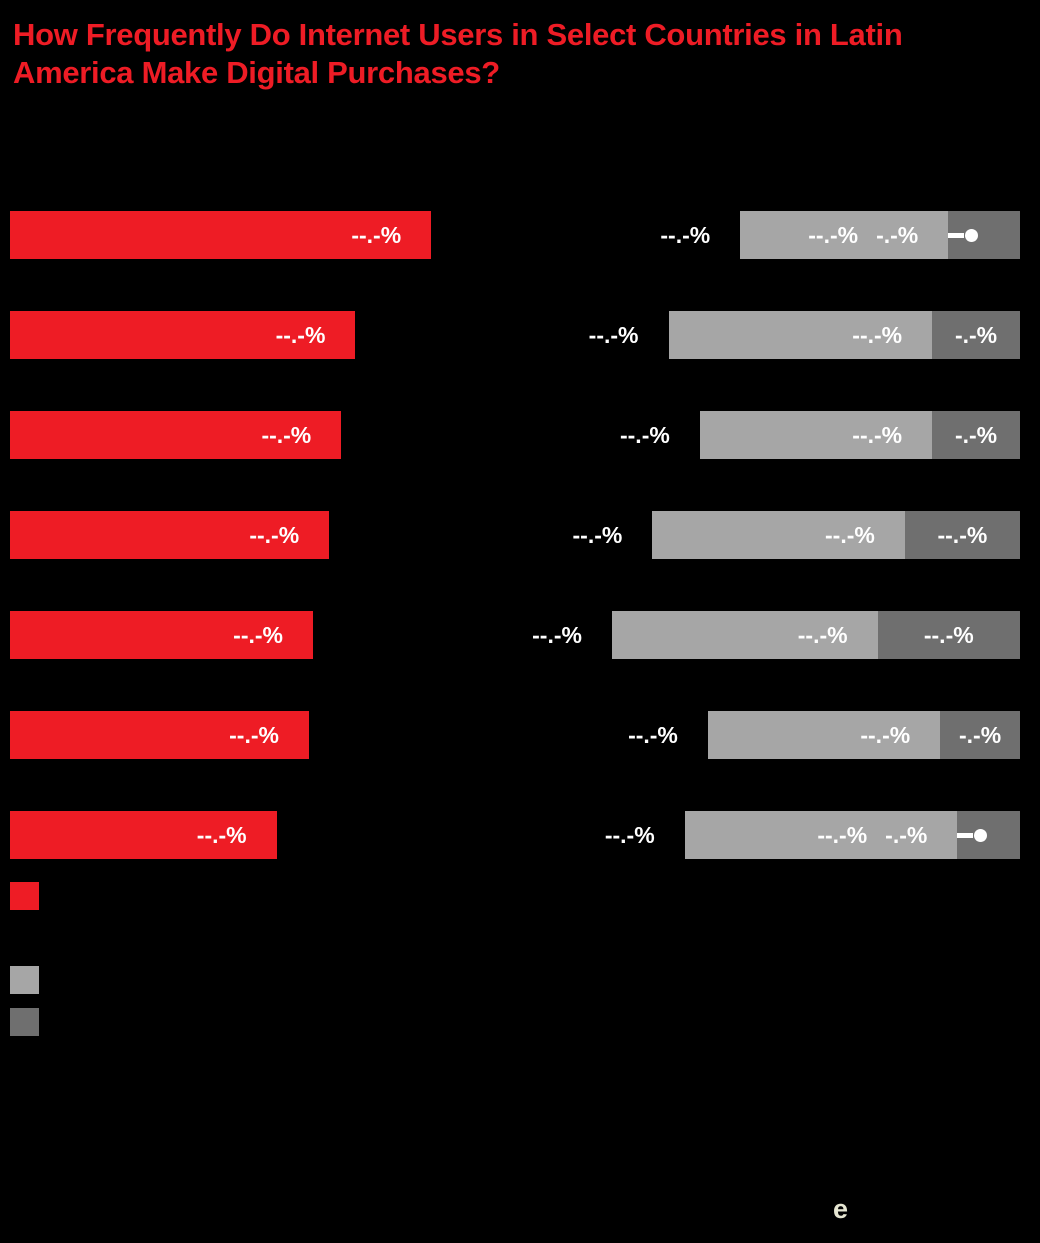 Image resolution: width=1040 pixels, height=1243 pixels. I want to click on legend-swatch-light-gray, so click(24, 980).